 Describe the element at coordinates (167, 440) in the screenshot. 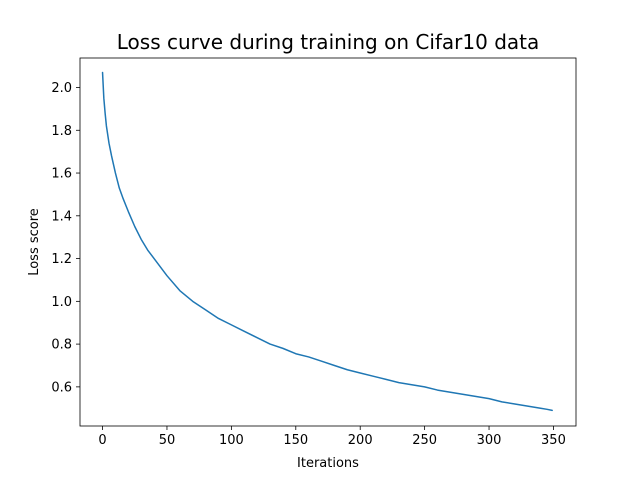

I see `x-tick-label: 50` at that location.